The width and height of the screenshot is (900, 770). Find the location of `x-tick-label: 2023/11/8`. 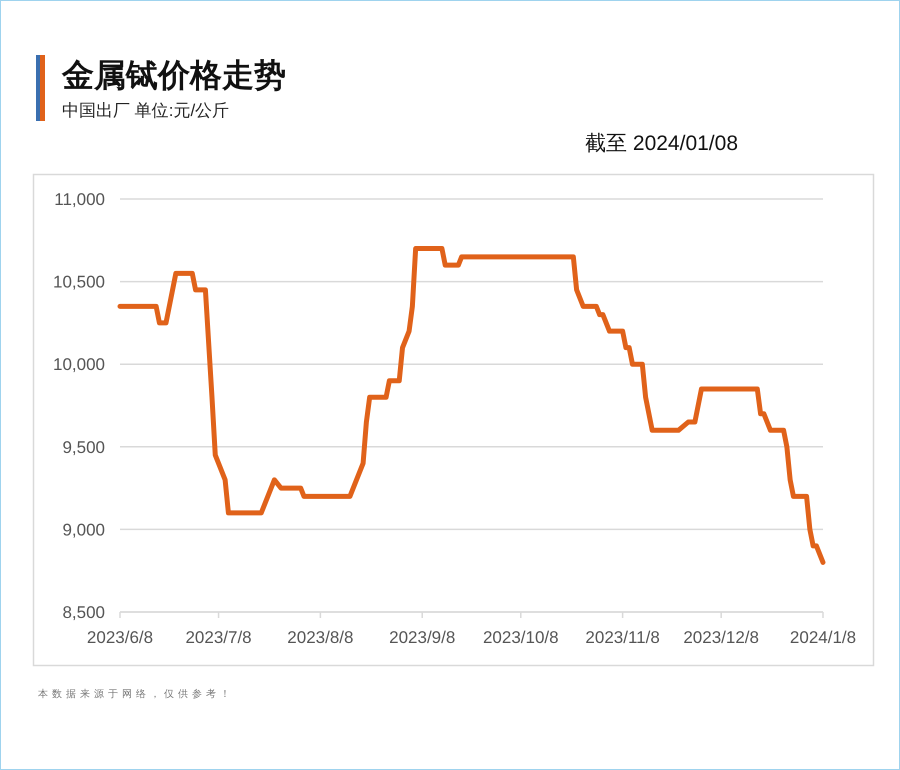

x-tick-label: 2023/11/8 is located at coordinates (622, 637).